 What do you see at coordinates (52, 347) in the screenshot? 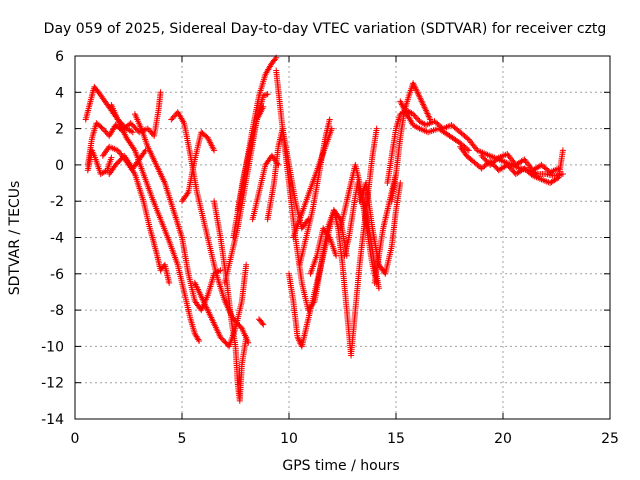
I see `y-tick-label: -10` at bounding box center [52, 347].